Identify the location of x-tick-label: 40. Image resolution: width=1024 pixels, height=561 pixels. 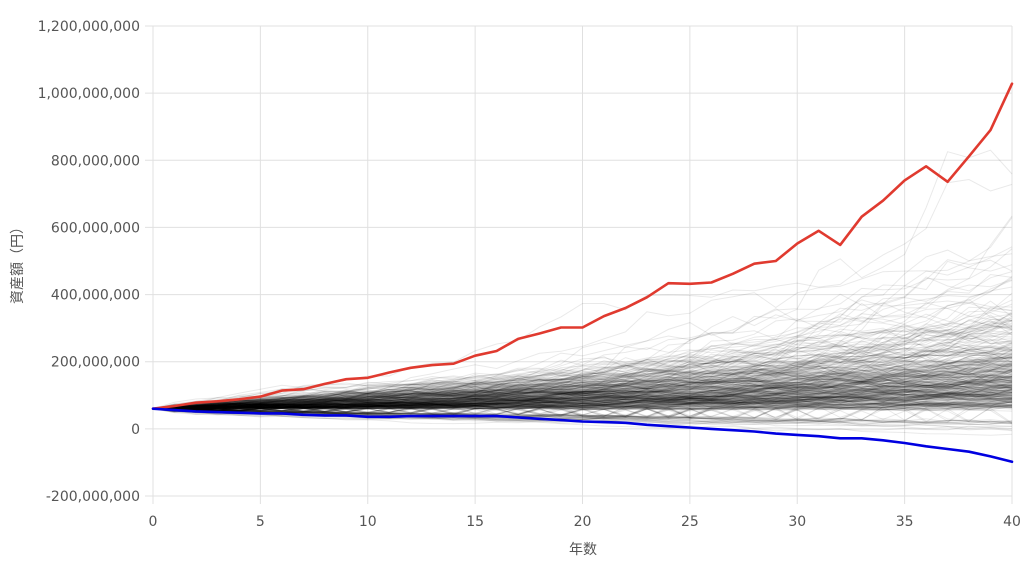
(1012, 522).